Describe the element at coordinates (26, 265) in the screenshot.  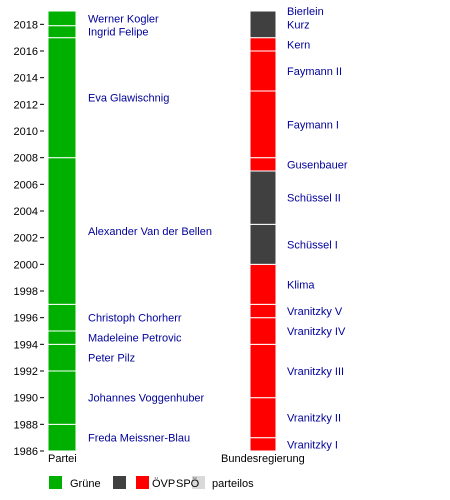
I see `y-tick-label: 2000` at that location.